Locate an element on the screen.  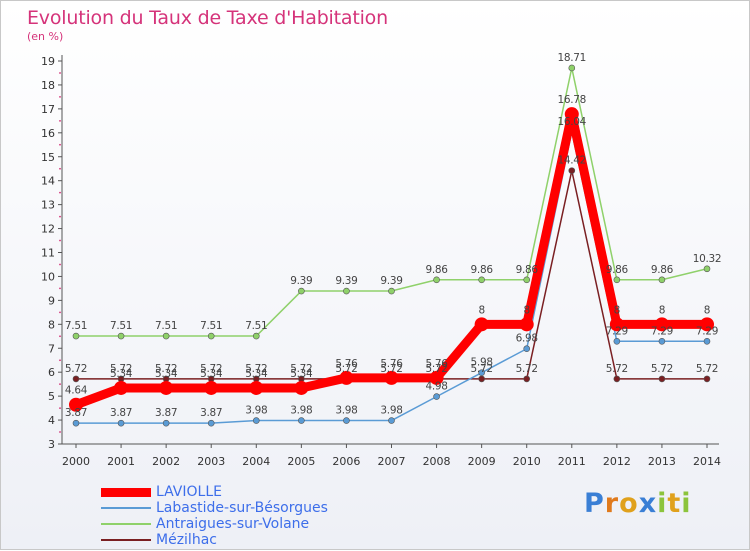
x-tick-label: 2006 is located at coordinates (346, 461).